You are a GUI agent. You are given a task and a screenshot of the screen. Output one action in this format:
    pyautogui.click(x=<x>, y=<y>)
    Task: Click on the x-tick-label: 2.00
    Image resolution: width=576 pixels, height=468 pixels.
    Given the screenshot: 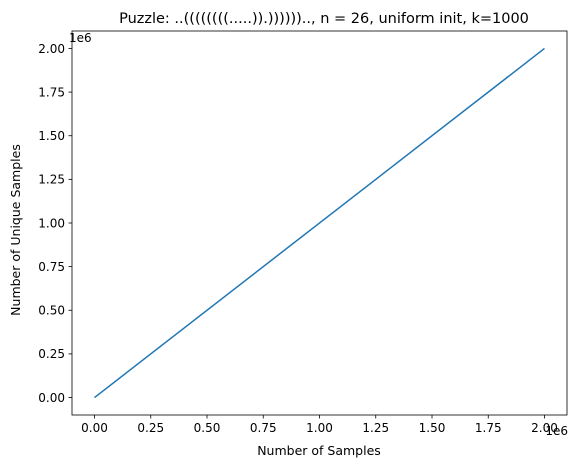 What is the action you would take?
    pyautogui.click(x=544, y=428)
    